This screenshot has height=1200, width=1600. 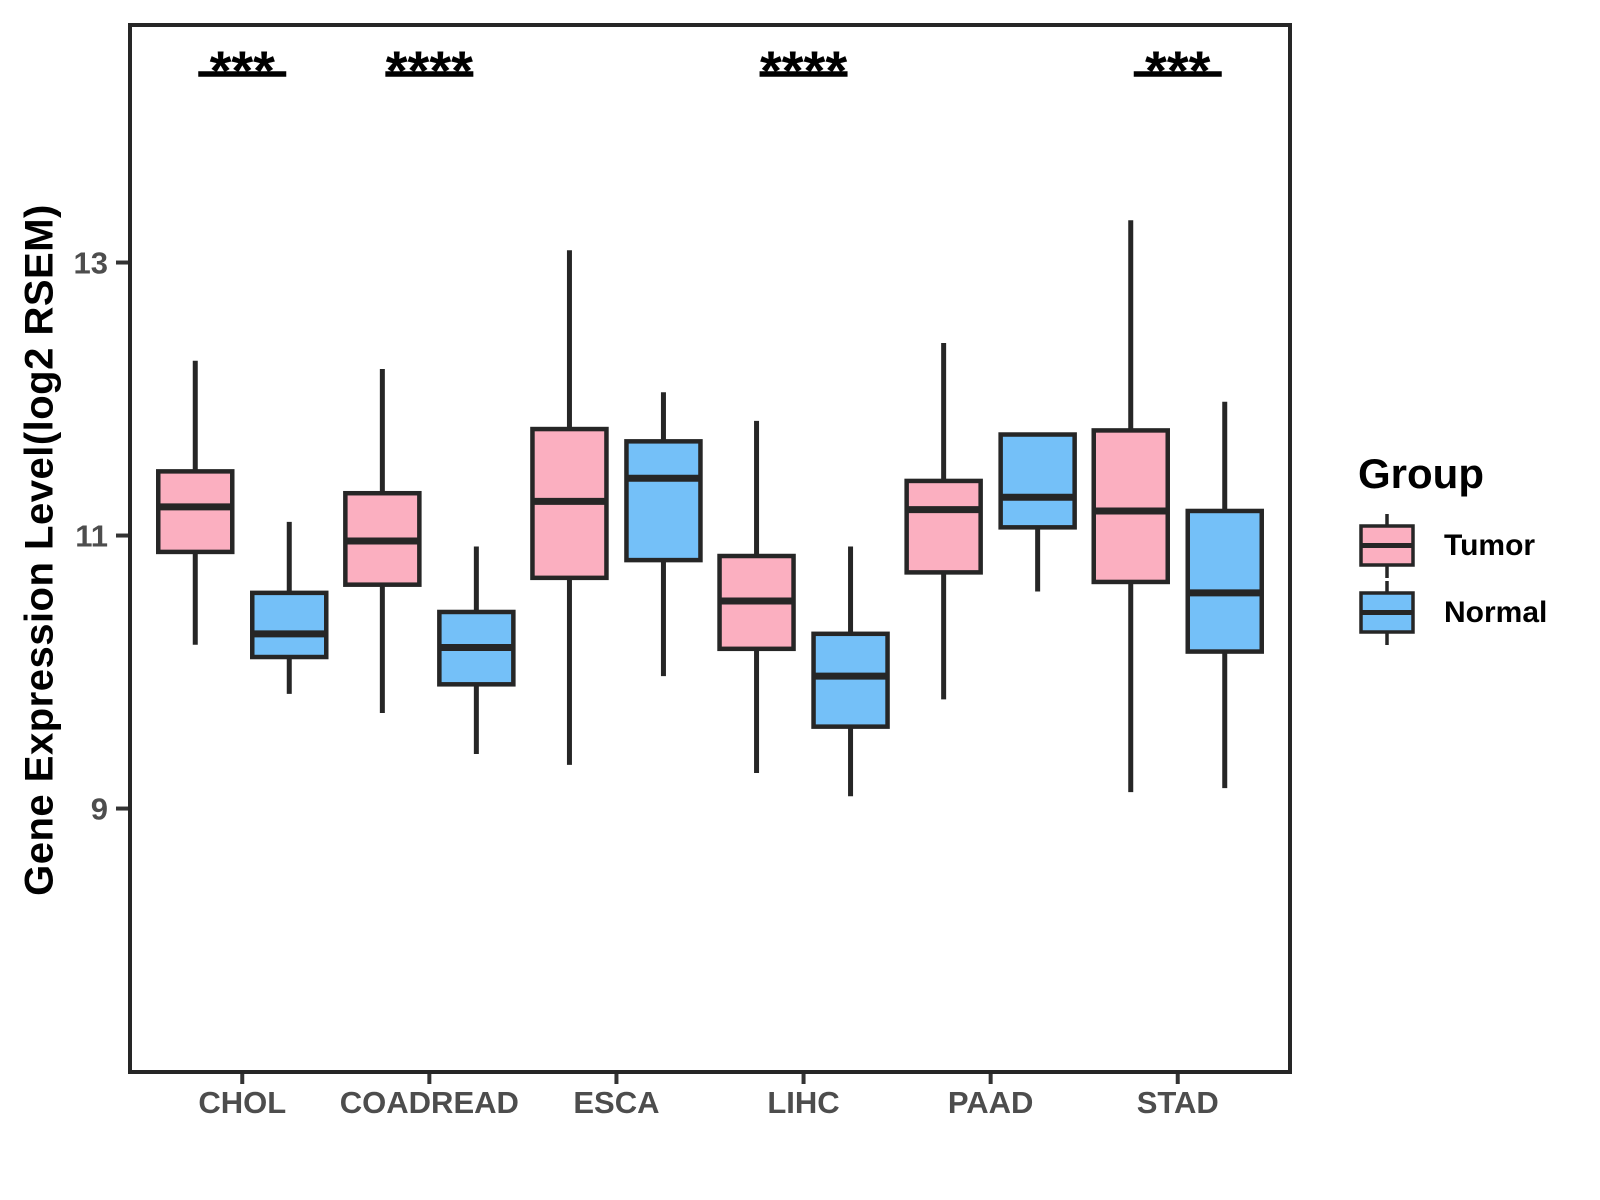 I want to click on legend-item-normal: Normal, so click(x=1451, y=612).